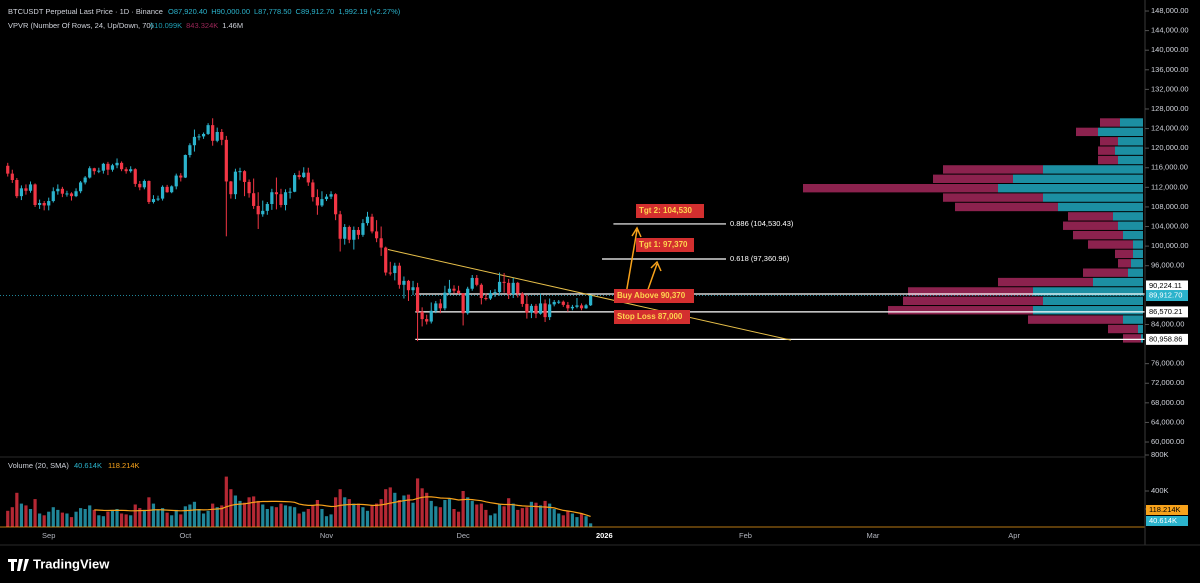 This screenshot has width=1200, height=583. Describe the element at coordinates (230, 11) in the screenshot. I see `legend-value: H90,000.00` at that location.